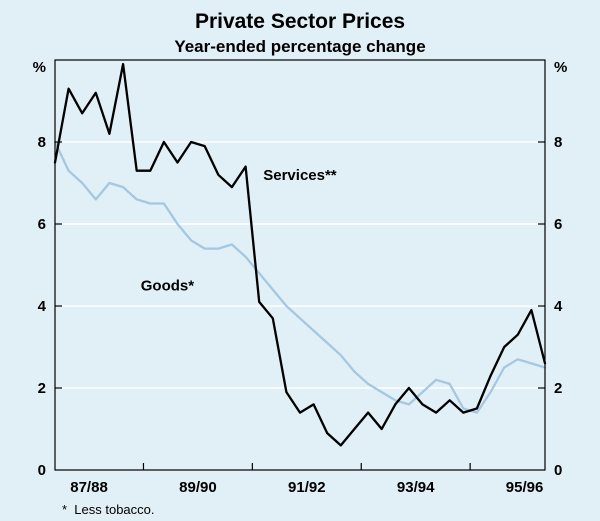 The height and width of the screenshot is (521, 600). What do you see at coordinates (42, 388) in the screenshot?
I see `y-axis-label-left: 2` at bounding box center [42, 388].